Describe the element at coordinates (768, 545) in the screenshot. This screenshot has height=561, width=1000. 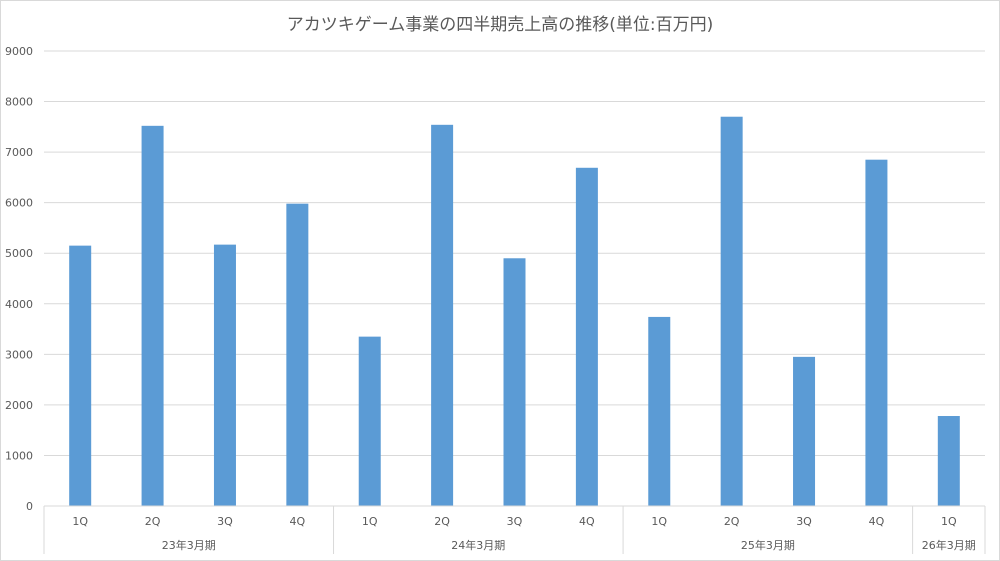
I see `x-group-label: 25年3月期` at that location.